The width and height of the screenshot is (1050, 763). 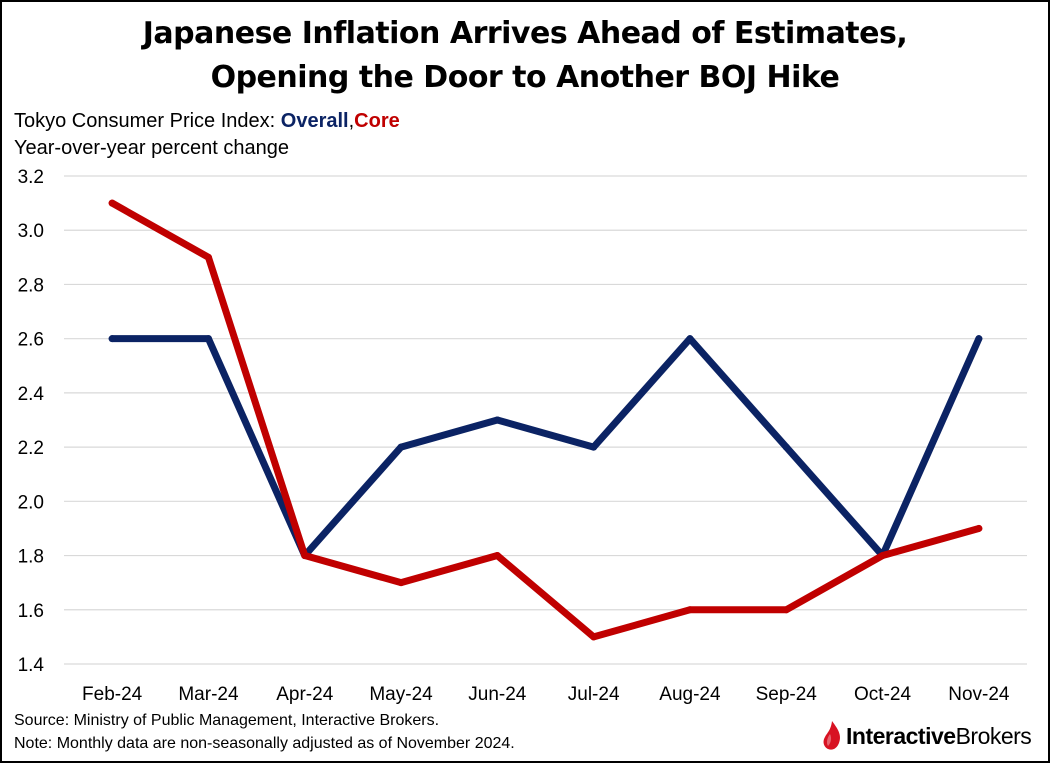 I want to click on x-tick-label: Oct-24, so click(x=882, y=694).